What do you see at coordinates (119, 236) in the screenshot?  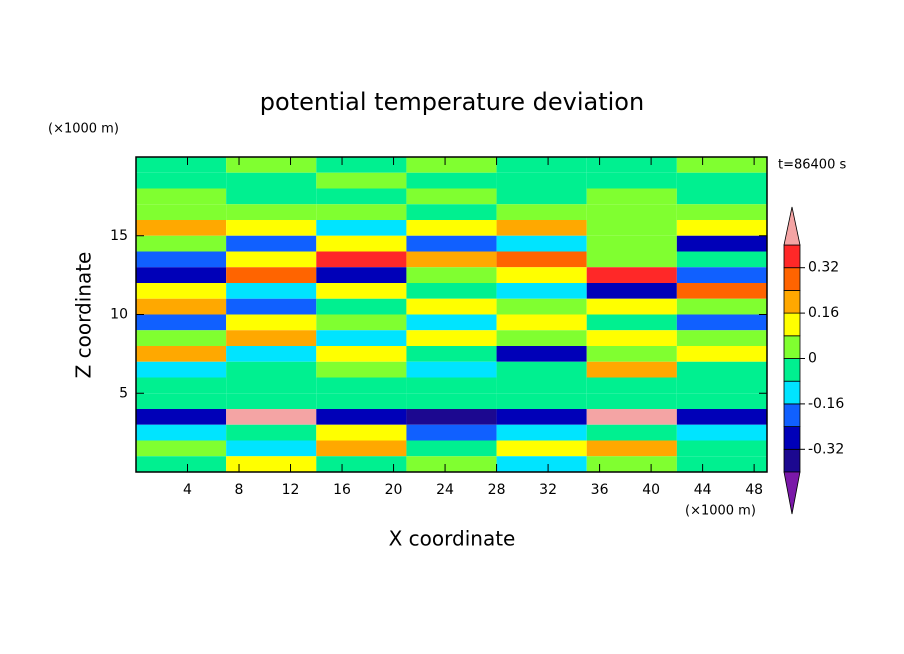 I see `y-tick-label: 15` at bounding box center [119, 236].